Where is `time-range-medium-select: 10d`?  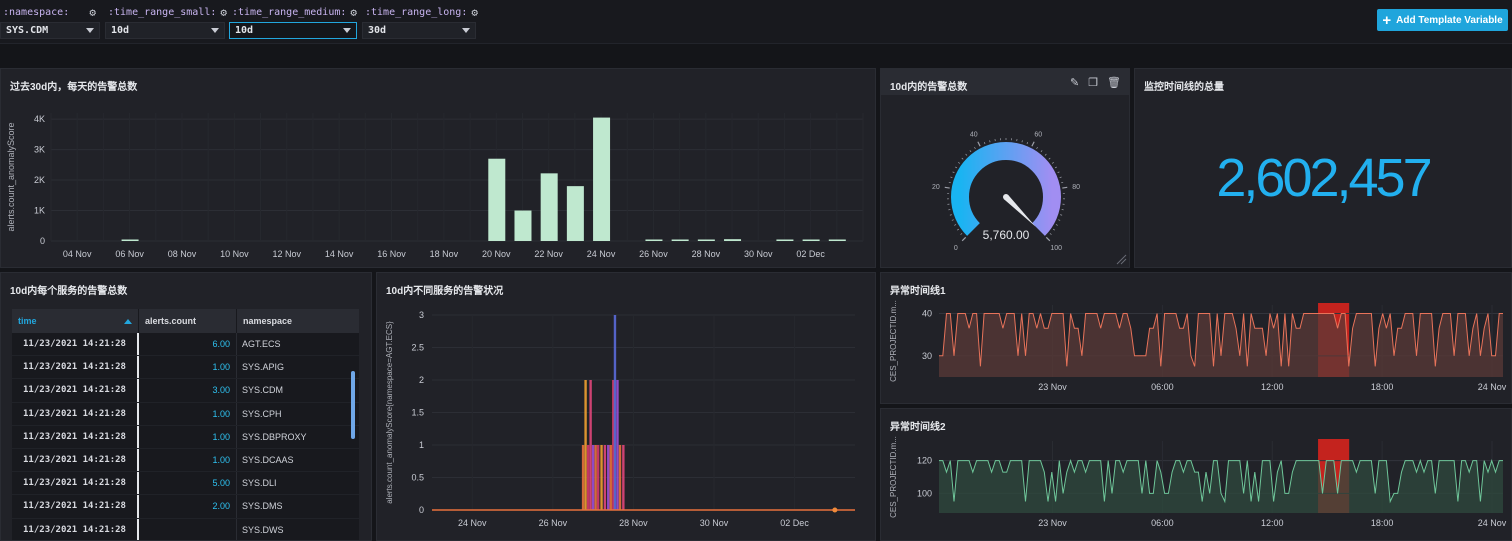
time-range-medium-select: 10d is located at coordinates (293, 30).